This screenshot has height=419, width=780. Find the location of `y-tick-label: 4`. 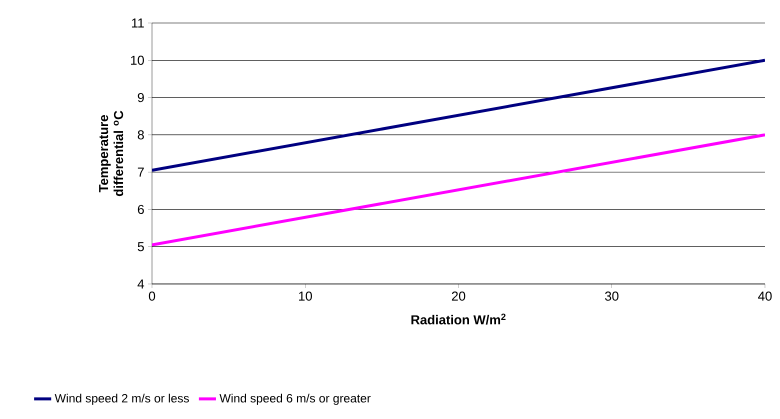

y-tick-label: 4 is located at coordinates (141, 284).